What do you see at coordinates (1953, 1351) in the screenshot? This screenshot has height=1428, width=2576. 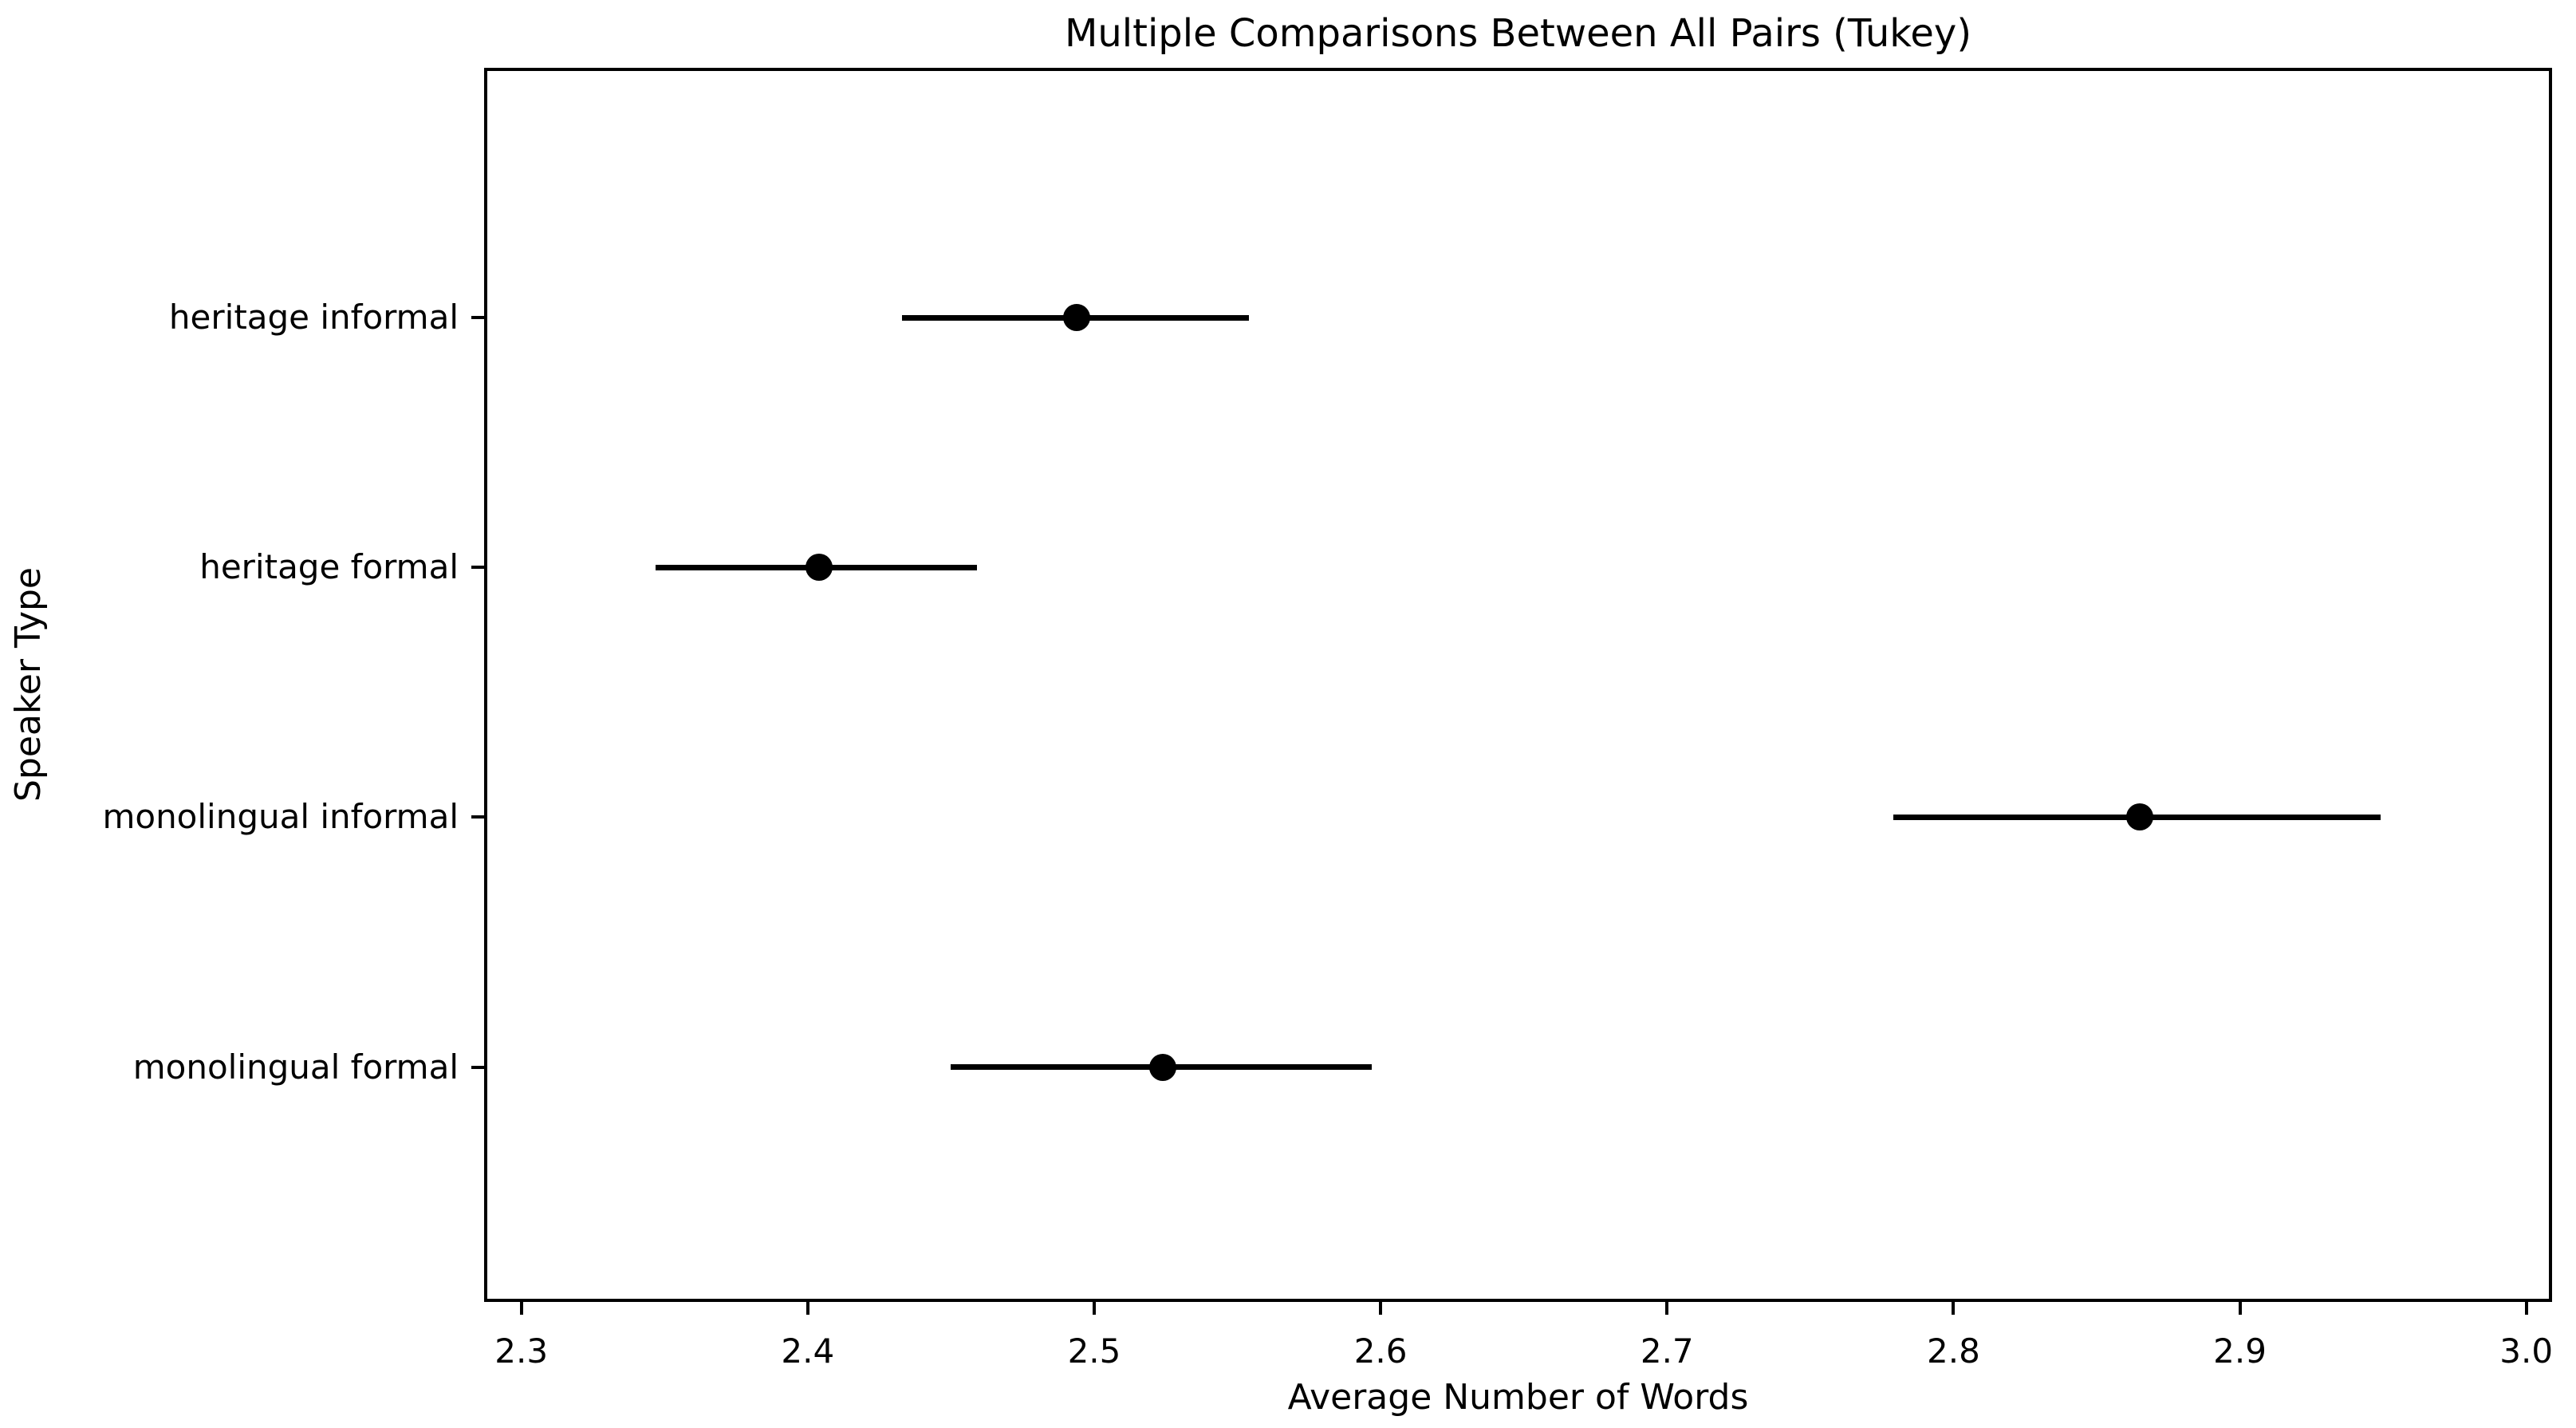 I see `x-tick-label: 2.8` at bounding box center [1953, 1351].